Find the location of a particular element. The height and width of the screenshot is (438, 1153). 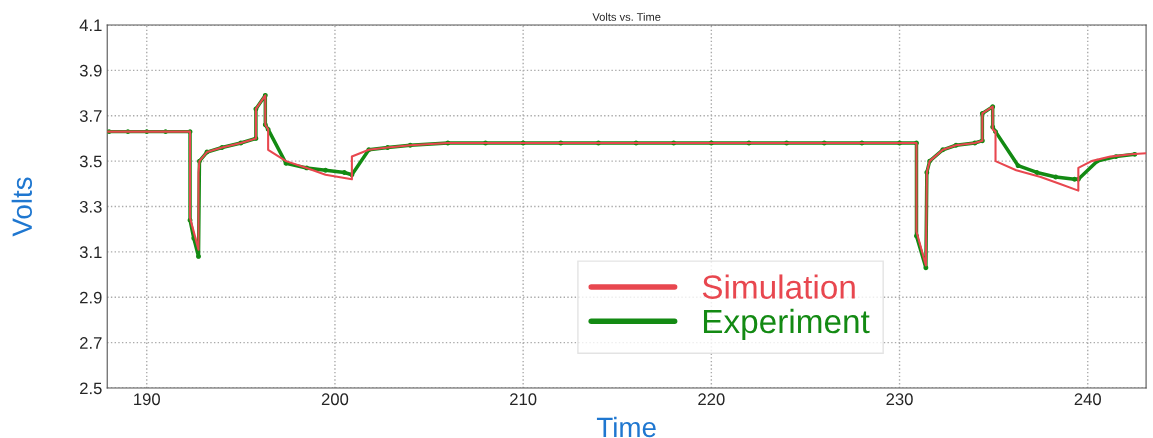

chart-title: Volts vs. Time is located at coordinates (626, 16).